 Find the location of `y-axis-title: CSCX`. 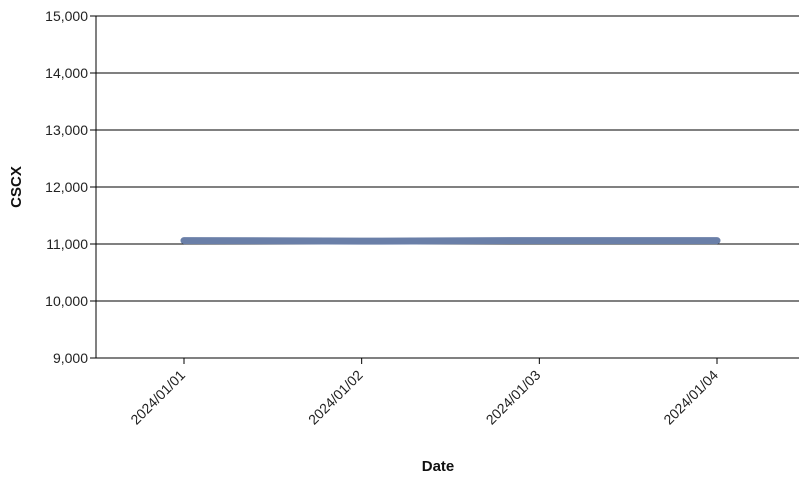

y-axis-title: CSCX is located at coordinates (16, 187).